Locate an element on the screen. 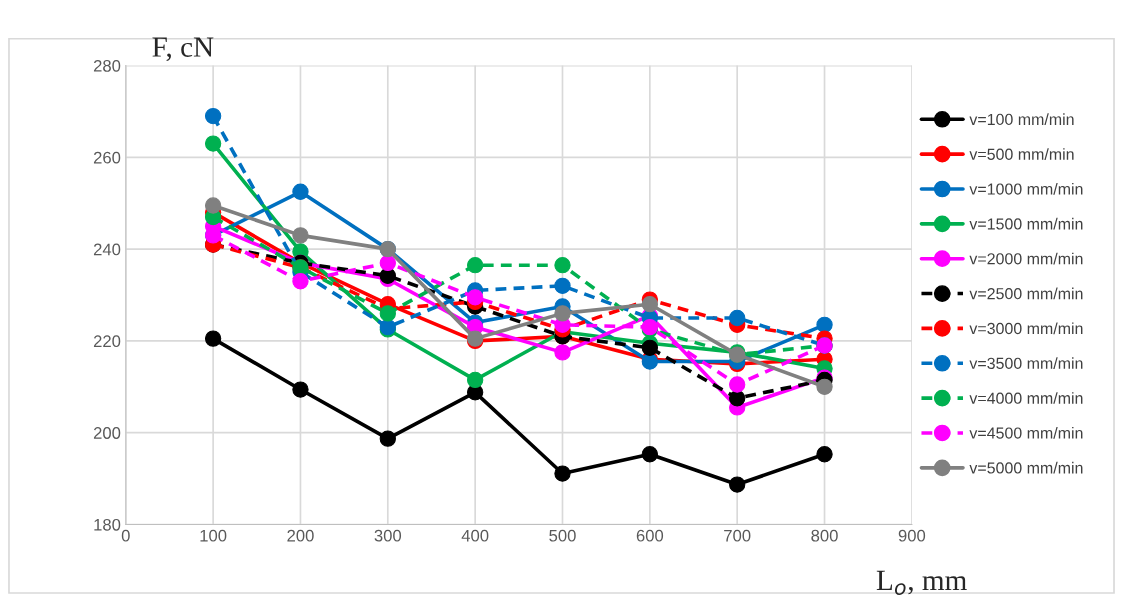  legend-label: v=3000 mm/min is located at coordinates (1026, 328).